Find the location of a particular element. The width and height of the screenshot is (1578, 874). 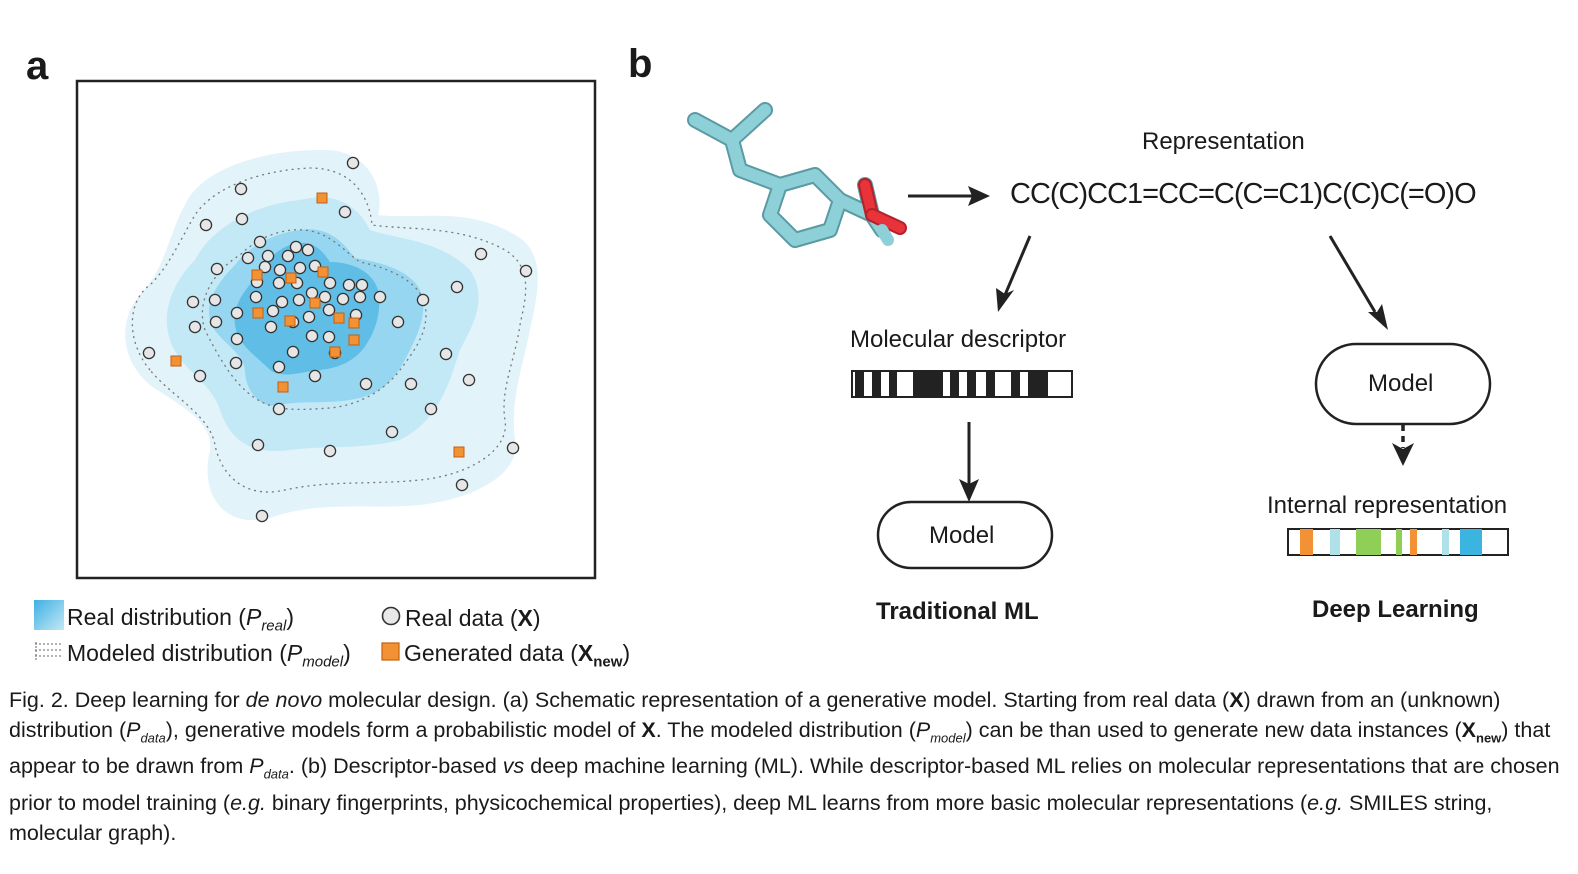

real-distribution-core is located at coordinates (307, 308).